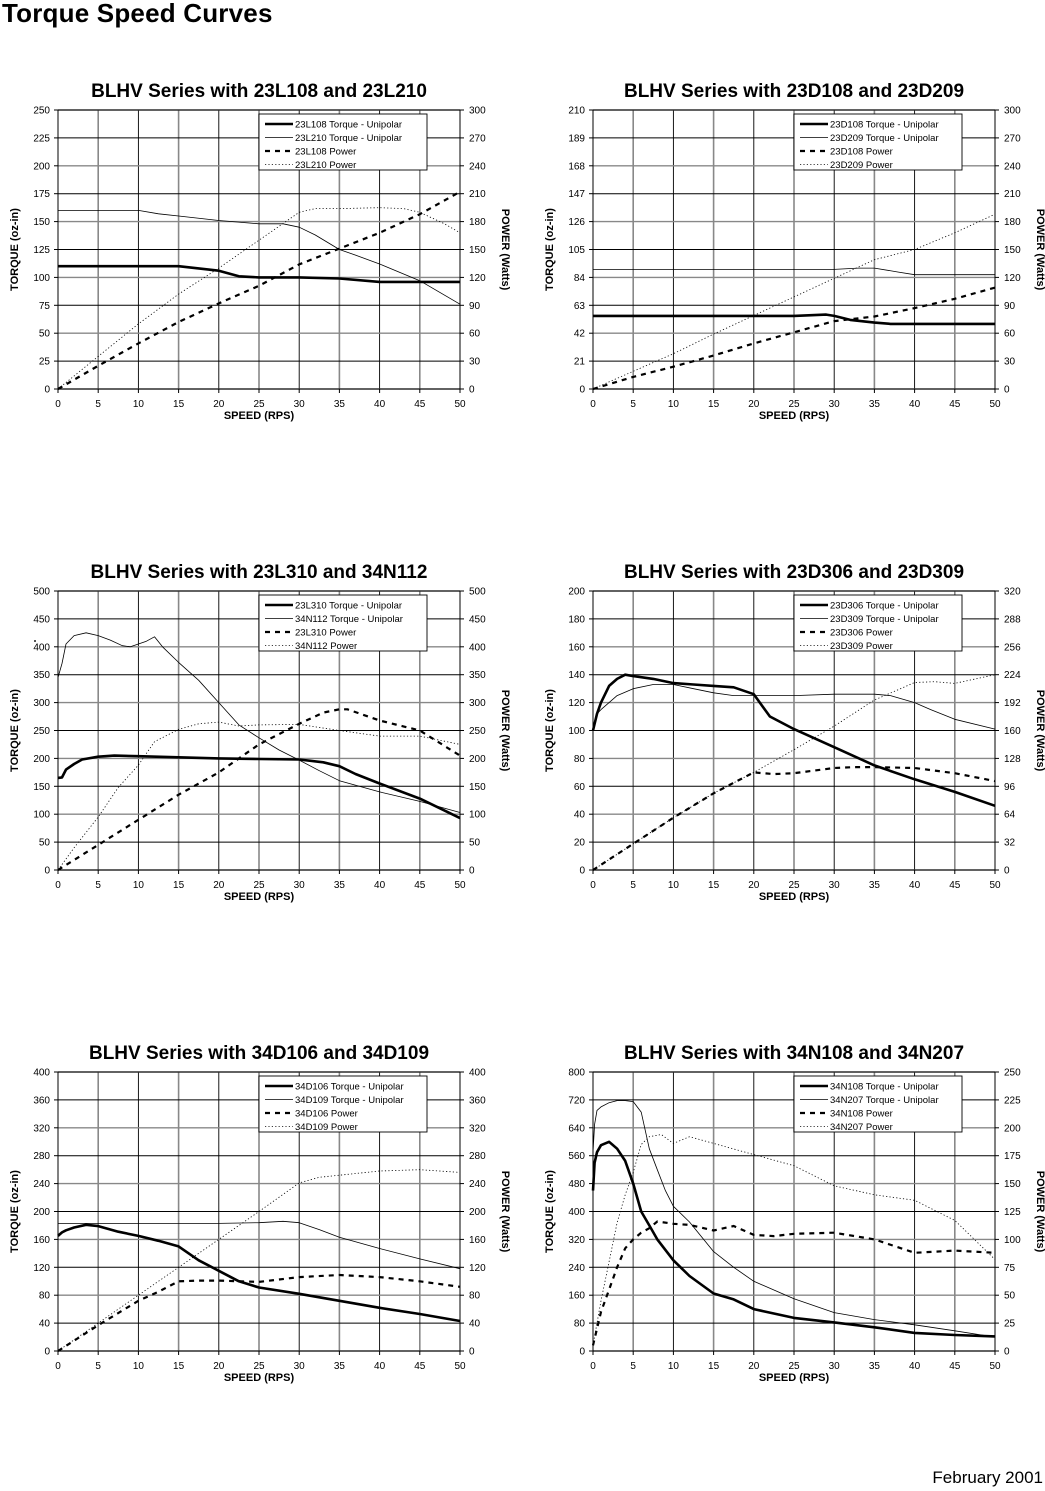 The image size is (1045, 1491). I want to click on y2-tick-label: 224, so click(1012, 675).